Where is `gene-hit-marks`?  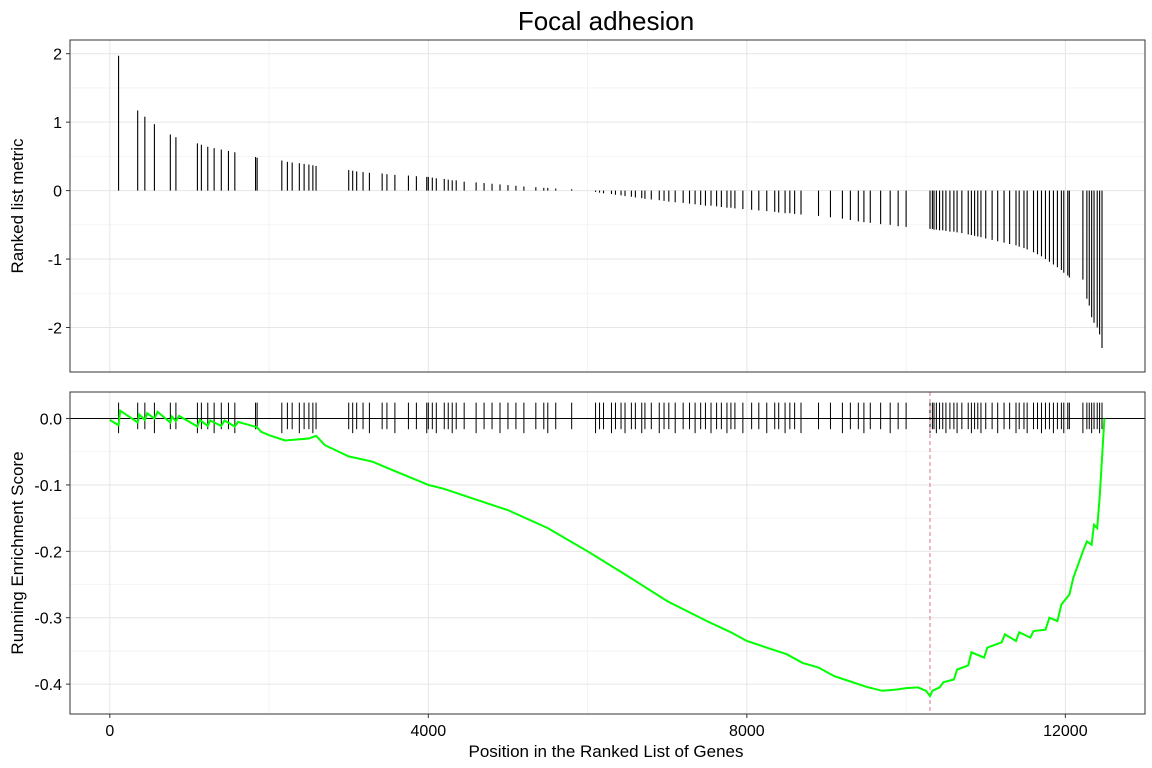 gene-hit-marks is located at coordinates (610, 418).